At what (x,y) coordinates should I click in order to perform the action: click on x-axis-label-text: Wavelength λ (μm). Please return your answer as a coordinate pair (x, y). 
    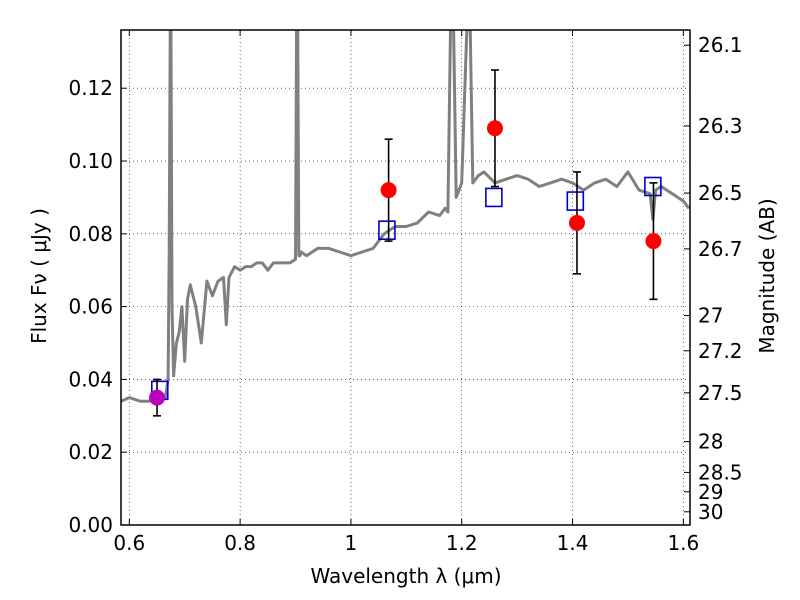
    Looking at the image, I should click on (405, 576).